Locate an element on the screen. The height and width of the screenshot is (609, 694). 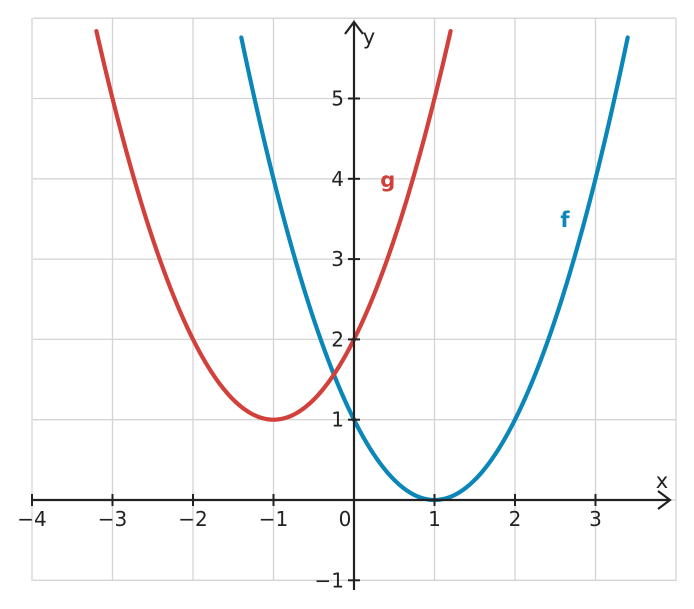
curve-label-f: f is located at coordinates (565, 220).